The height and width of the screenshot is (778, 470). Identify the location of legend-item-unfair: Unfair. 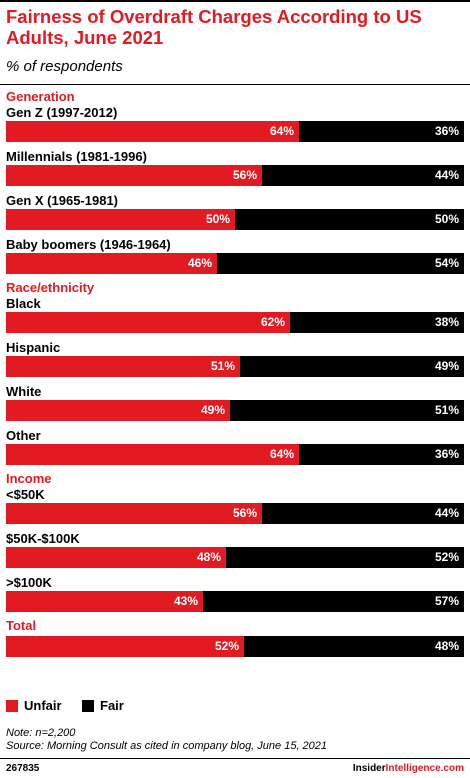
(34, 705).